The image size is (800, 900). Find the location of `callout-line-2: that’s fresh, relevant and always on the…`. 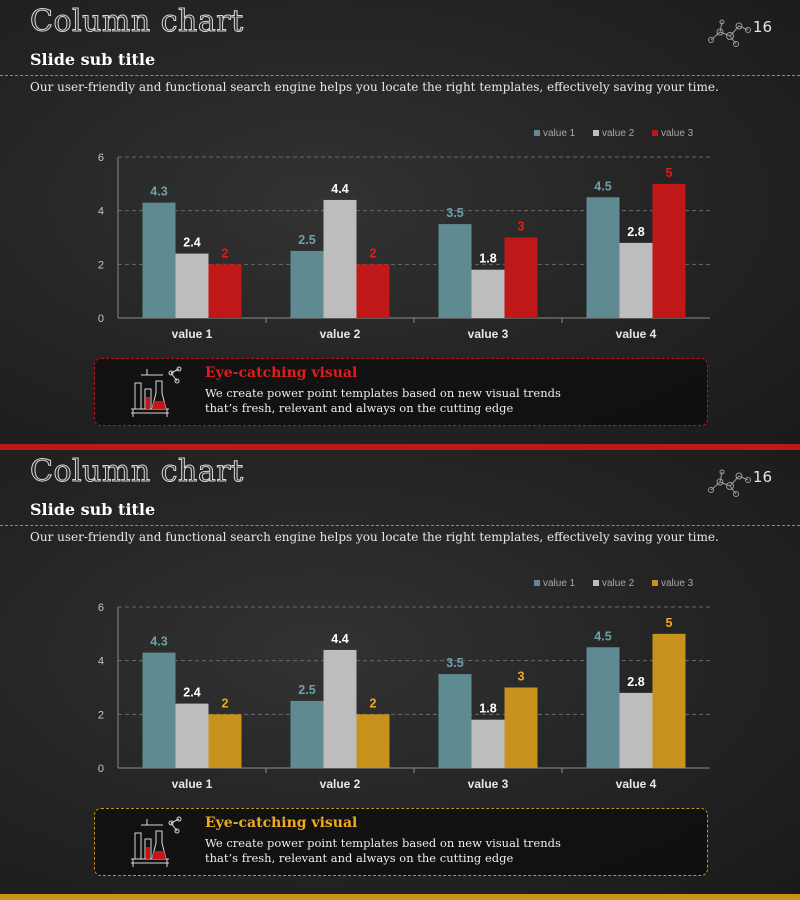

callout-line-2: that’s fresh, relevant and always on the… is located at coordinates (359, 858).